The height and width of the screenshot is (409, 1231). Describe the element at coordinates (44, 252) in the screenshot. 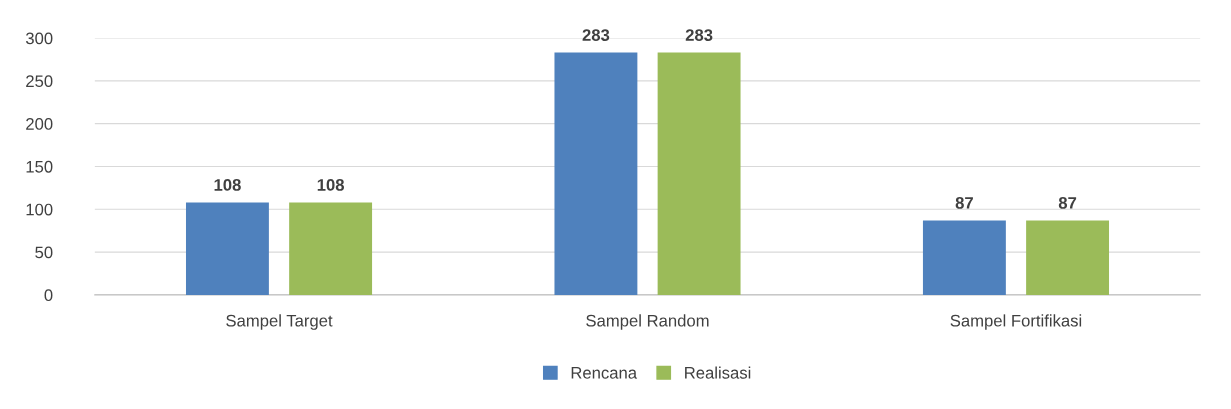

I see `y-tick-label: 50` at that location.